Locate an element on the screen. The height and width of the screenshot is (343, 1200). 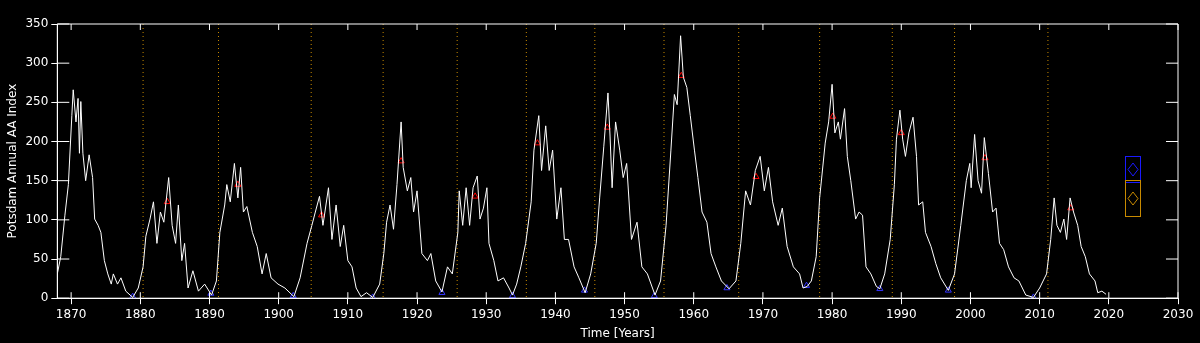
x-tick-label: 1930 is located at coordinates (486, 313).